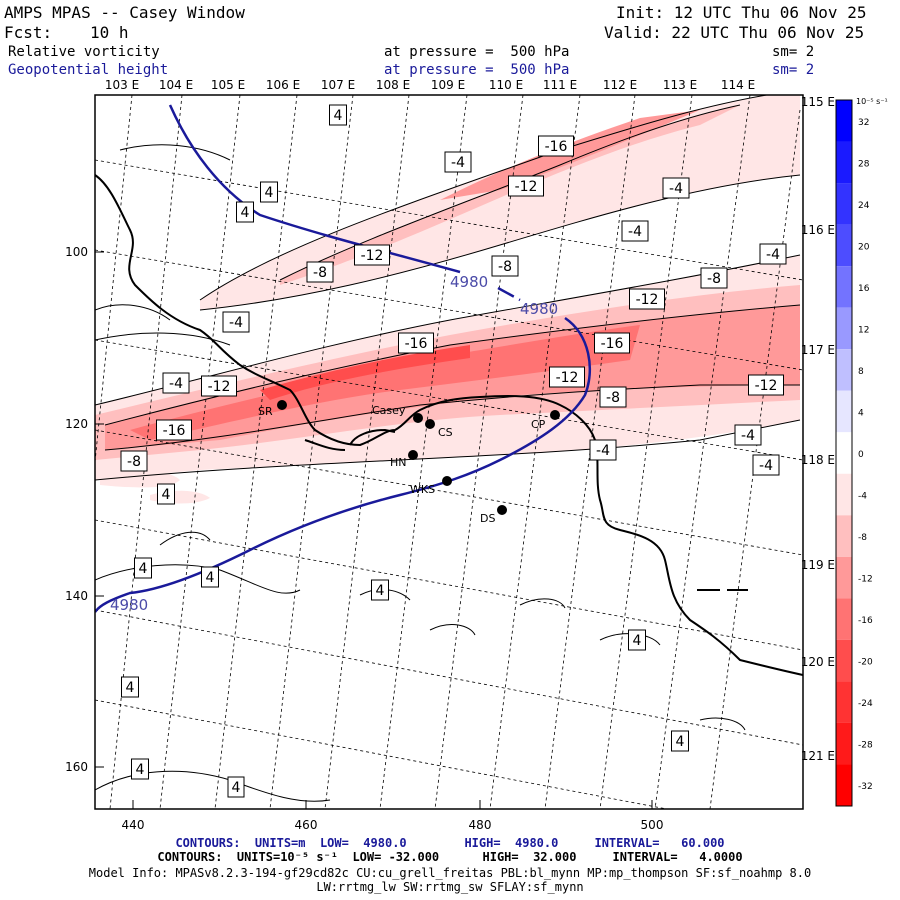  Describe the element at coordinates (338, 85) in the screenshot. I see `top-longitude-label: 107 E` at that location.